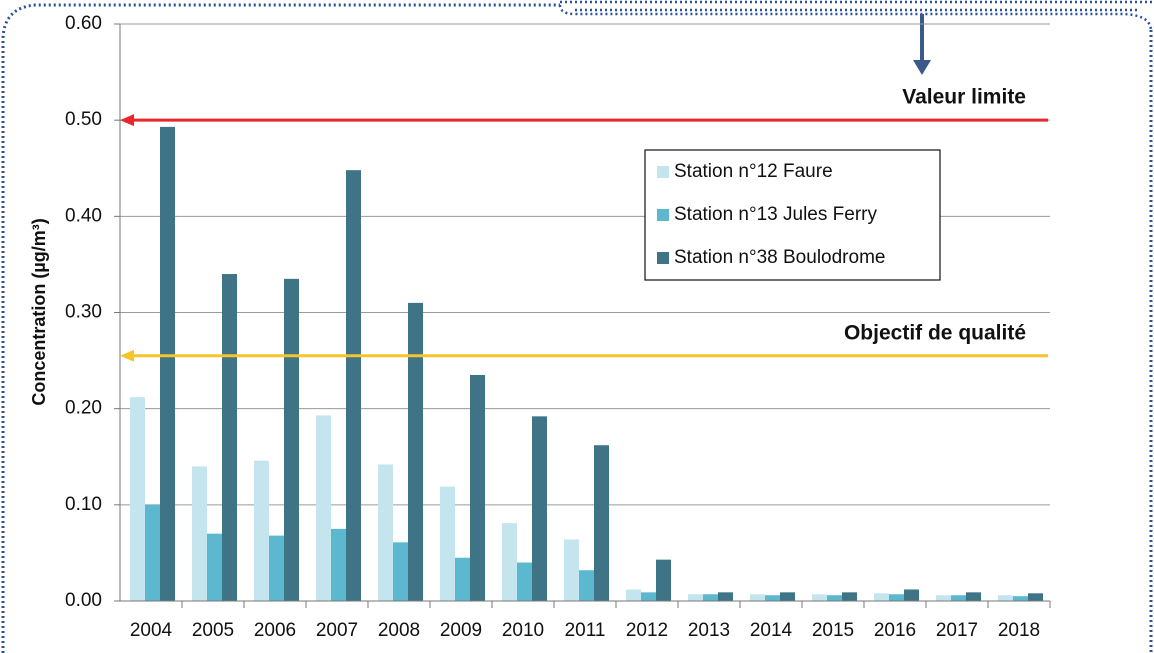 This screenshot has width=1154, height=653. What do you see at coordinates (399, 630) in the screenshot?
I see `x-tick-label: 2008` at bounding box center [399, 630].